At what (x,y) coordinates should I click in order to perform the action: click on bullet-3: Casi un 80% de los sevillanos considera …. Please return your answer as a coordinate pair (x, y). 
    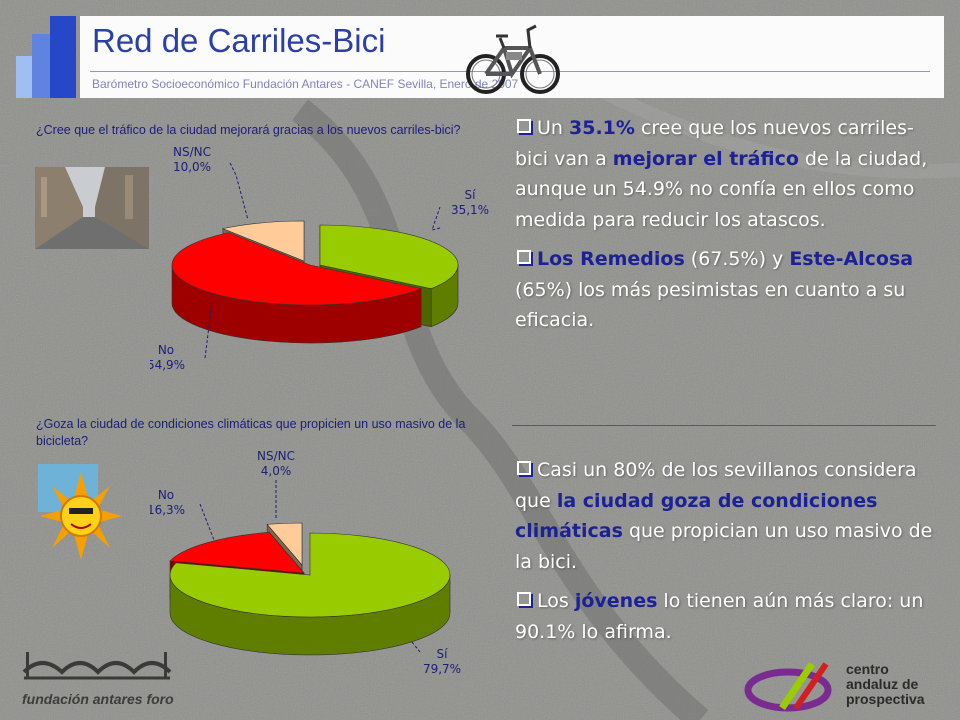
    Looking at the image, I should click on (724, 516).